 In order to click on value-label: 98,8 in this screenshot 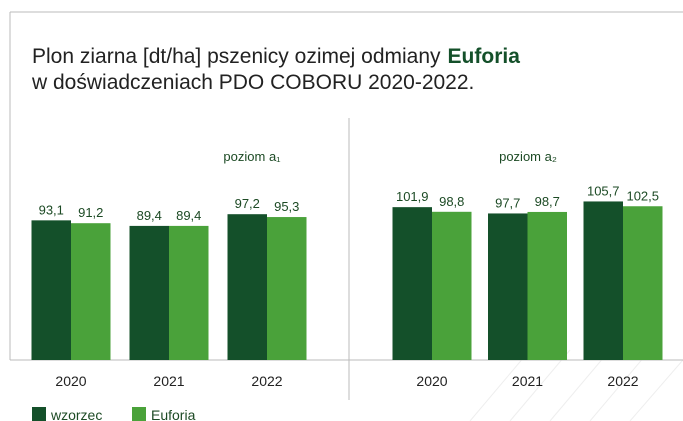, I will do `click(451, 201)`.